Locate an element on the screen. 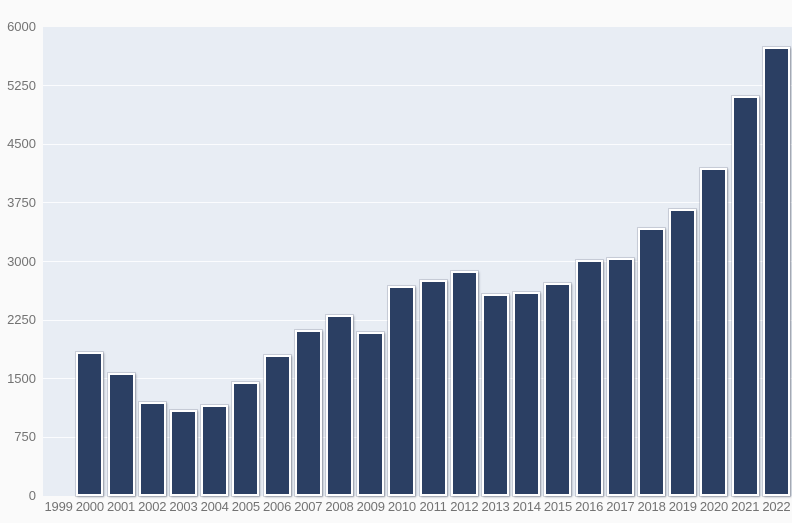 Image resolution: width=792 pixels, height=523 pixels. bar-2003 is located at coordinates (183, 453).